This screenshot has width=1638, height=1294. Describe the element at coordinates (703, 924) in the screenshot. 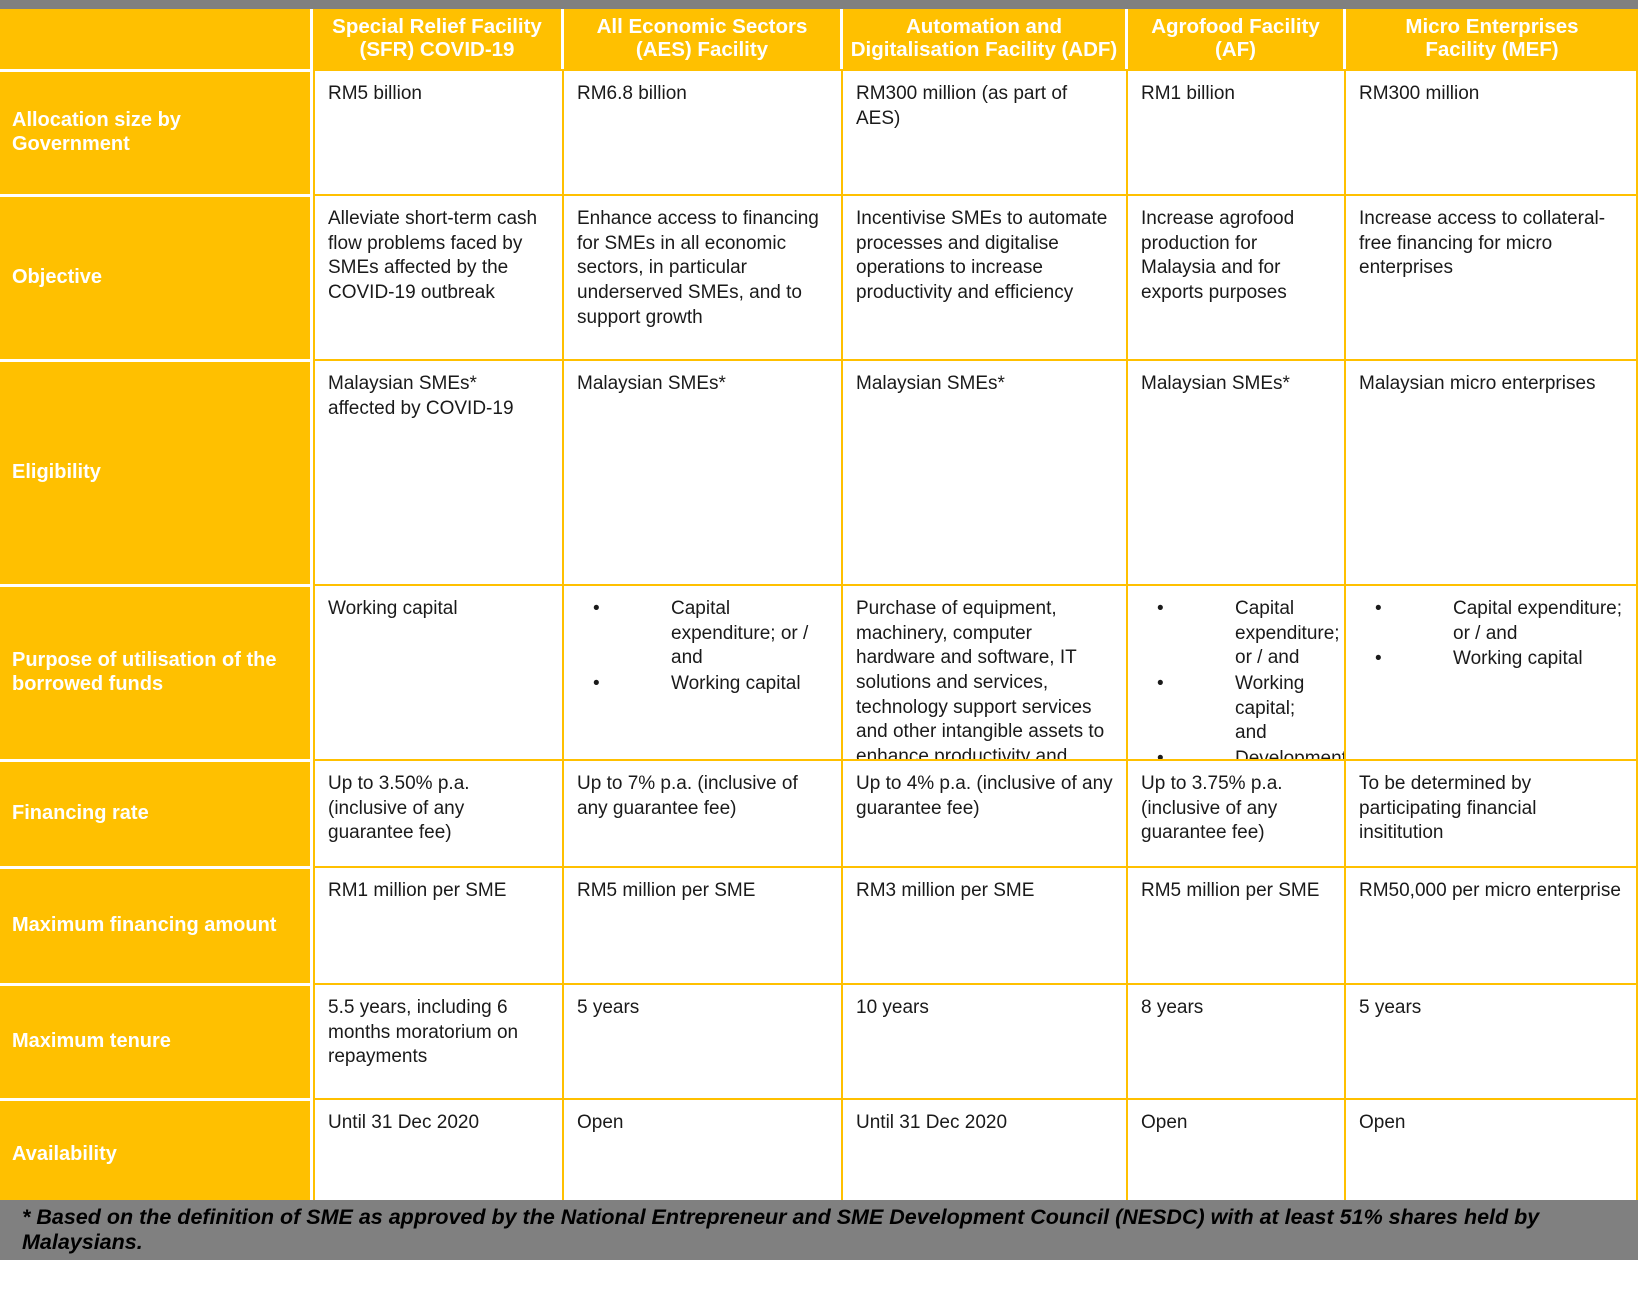

I see `table-cell: RM5 million per SME` at that location.